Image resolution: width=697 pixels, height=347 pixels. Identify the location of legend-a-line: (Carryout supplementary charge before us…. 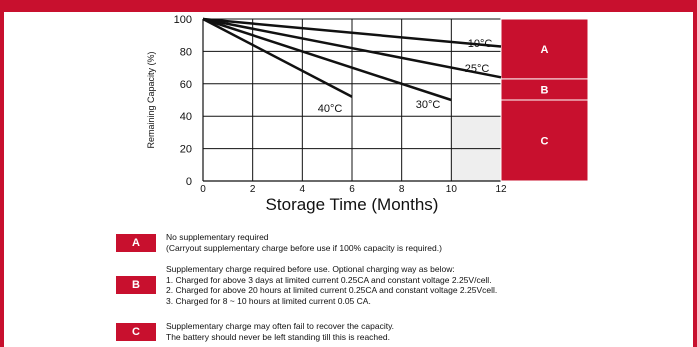
(304, 247).